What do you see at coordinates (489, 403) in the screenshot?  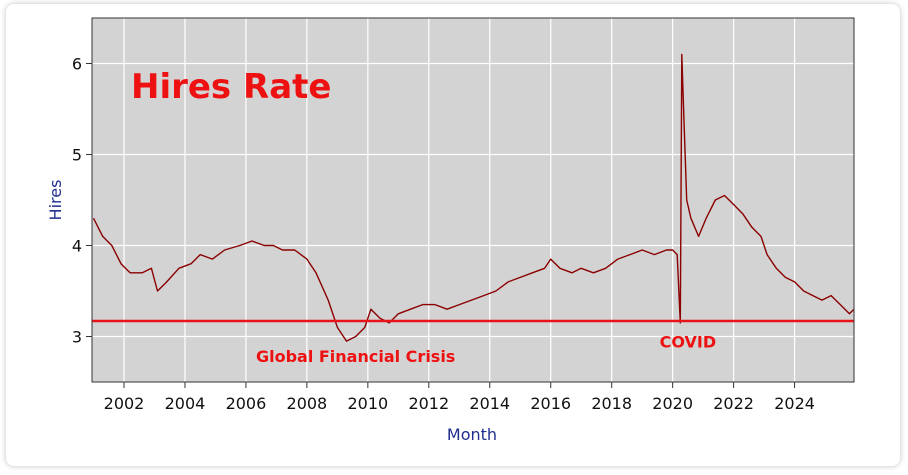 I see `x-tick-label: 2014` at bounding box center [489, 403].